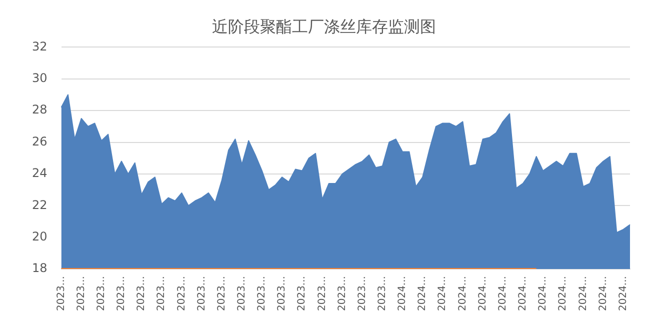  I want to click on y-tick-label: 22, so click(40, 205).